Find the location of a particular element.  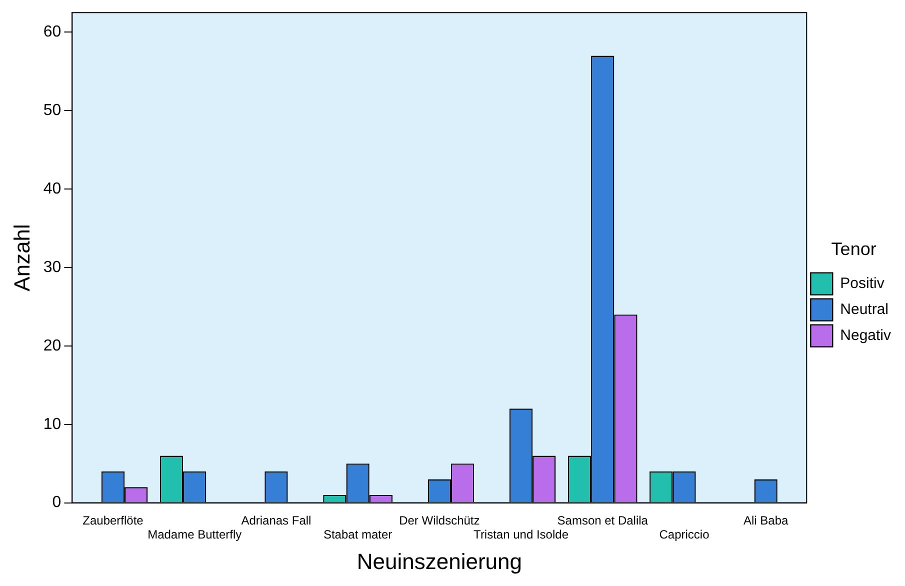

legend-label: Positiv is located at coordinates (862, 283).